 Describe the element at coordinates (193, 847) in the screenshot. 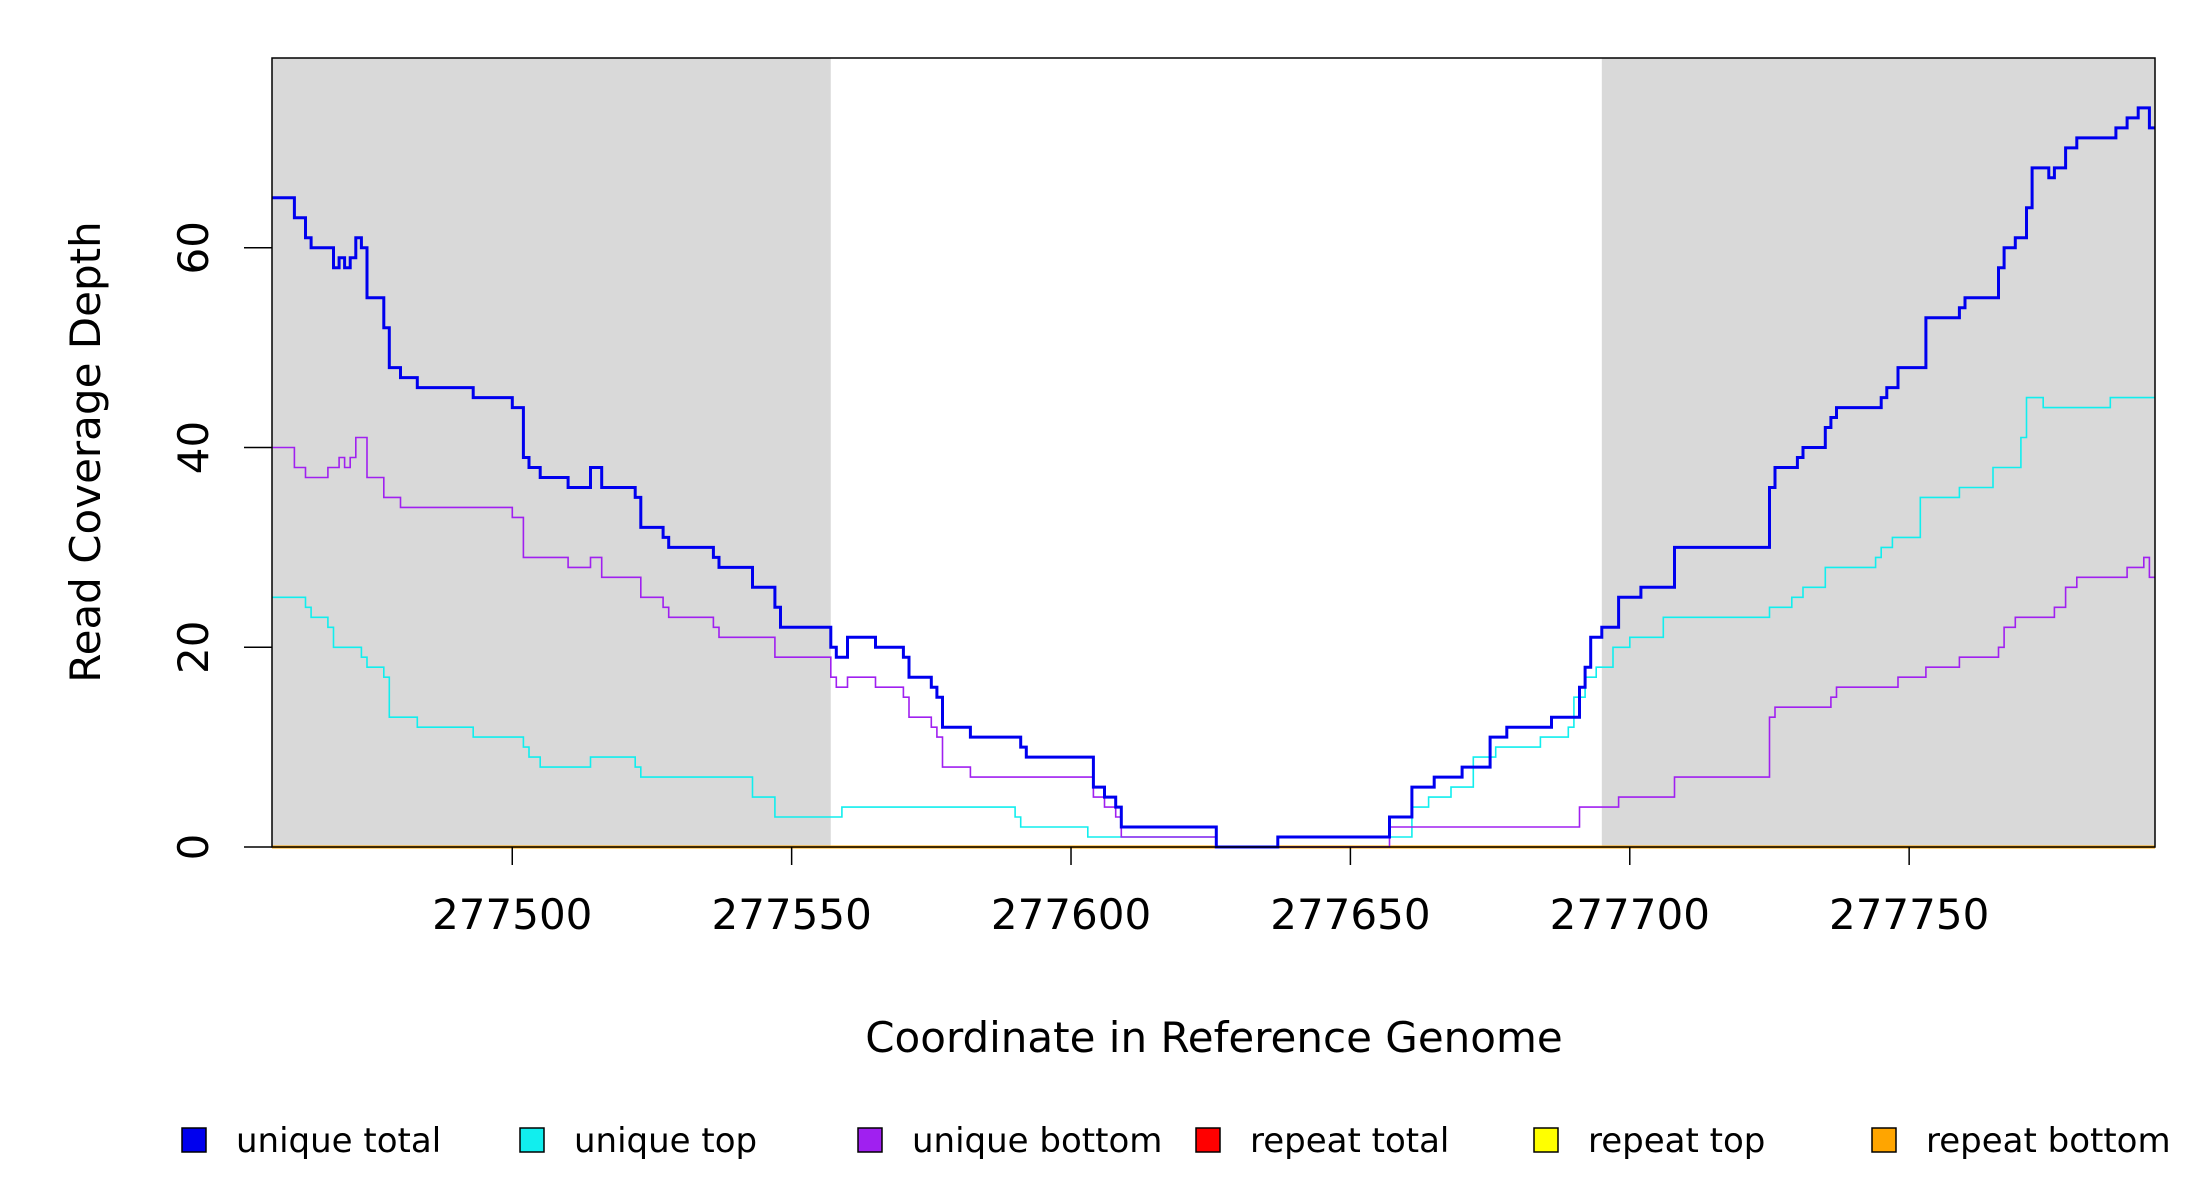

I see `y-tick-label: 0` at that location.